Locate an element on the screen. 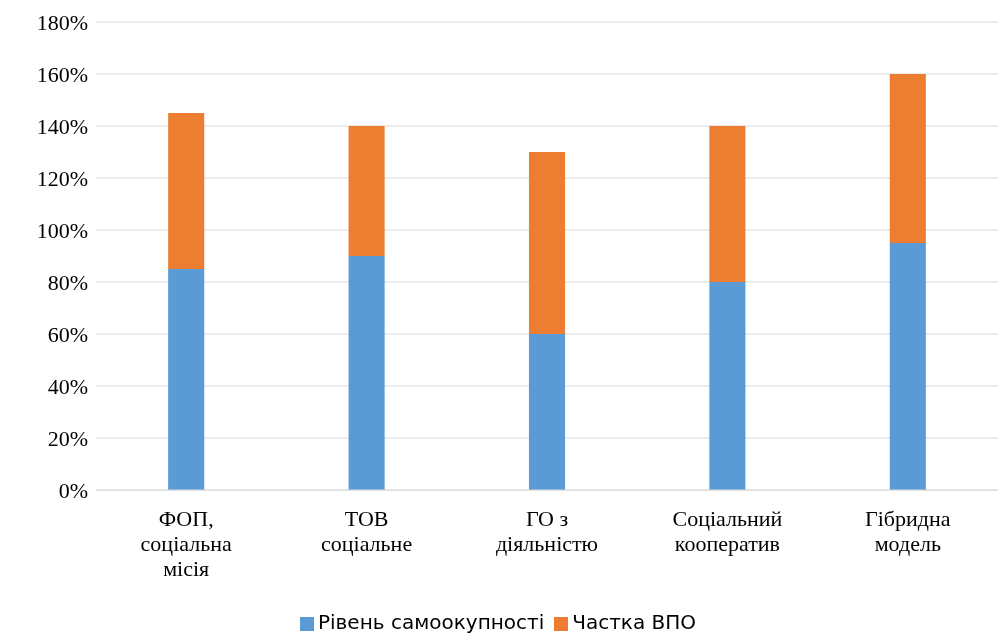 This screenshot has height=644, width=1008. x-tick-label: Соціальний кооператив is located at coordinates (727, 531).